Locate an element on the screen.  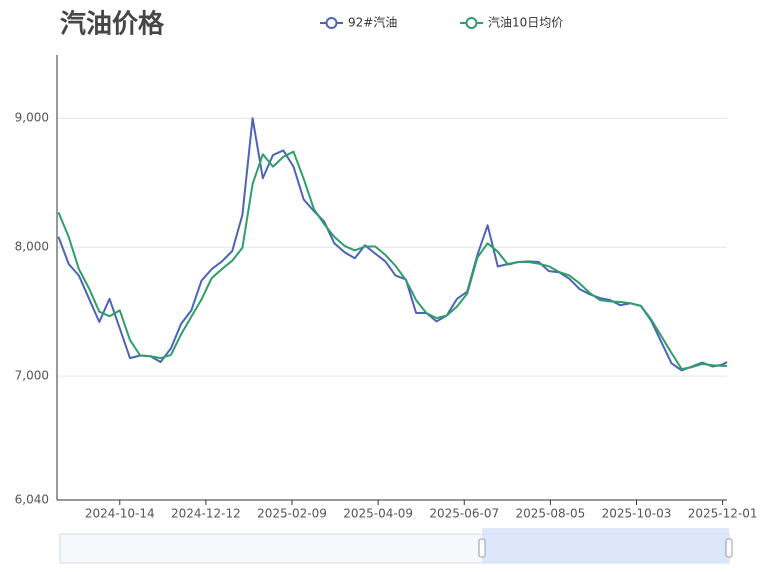
y-tick-label: 6,040 is located at coordinates (32, 500).